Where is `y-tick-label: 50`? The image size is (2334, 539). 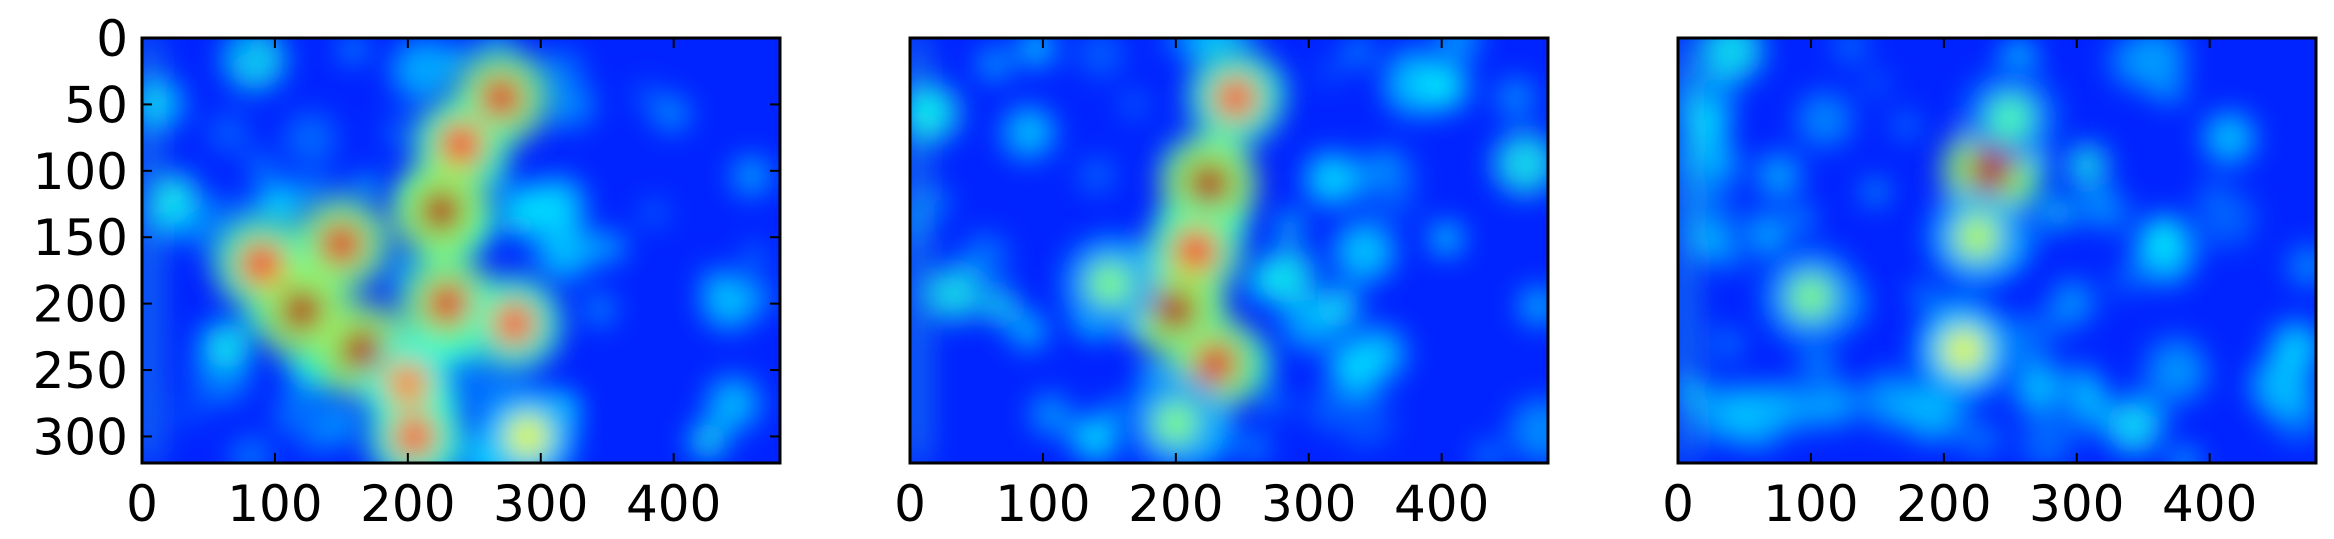
y-tick-label: 50 is located at coordinates (96, 105).